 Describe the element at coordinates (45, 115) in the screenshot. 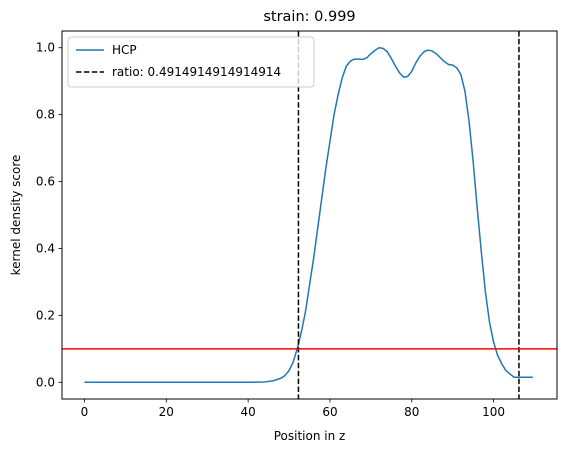

I see `y-tick-label: 0.8` at that location.